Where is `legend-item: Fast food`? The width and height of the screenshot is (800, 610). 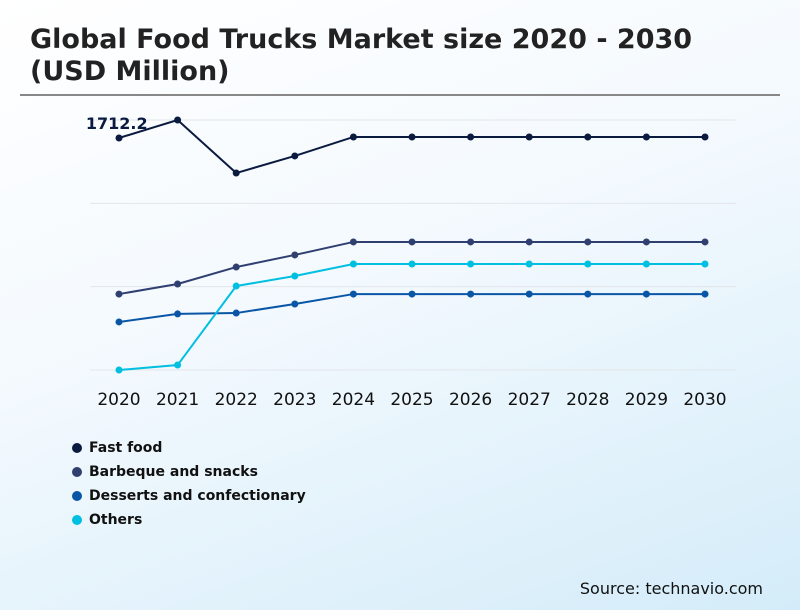
legend-item: Fast food is located at coordinates (189, 448).